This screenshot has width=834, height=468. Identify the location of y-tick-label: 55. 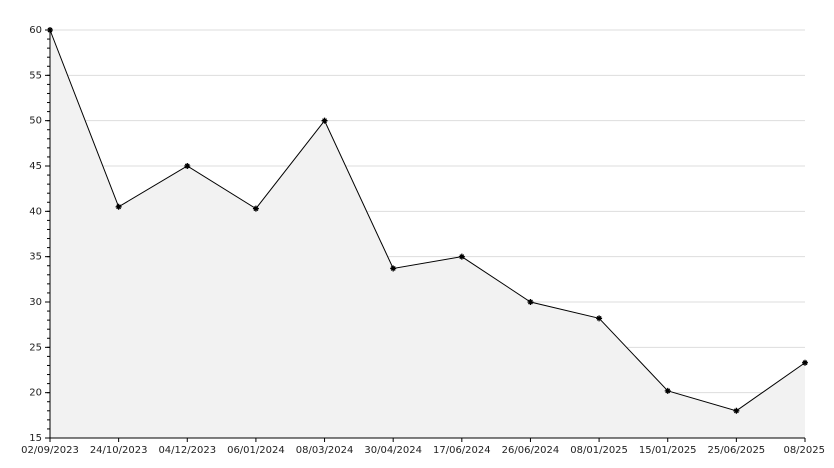
(35, 75).